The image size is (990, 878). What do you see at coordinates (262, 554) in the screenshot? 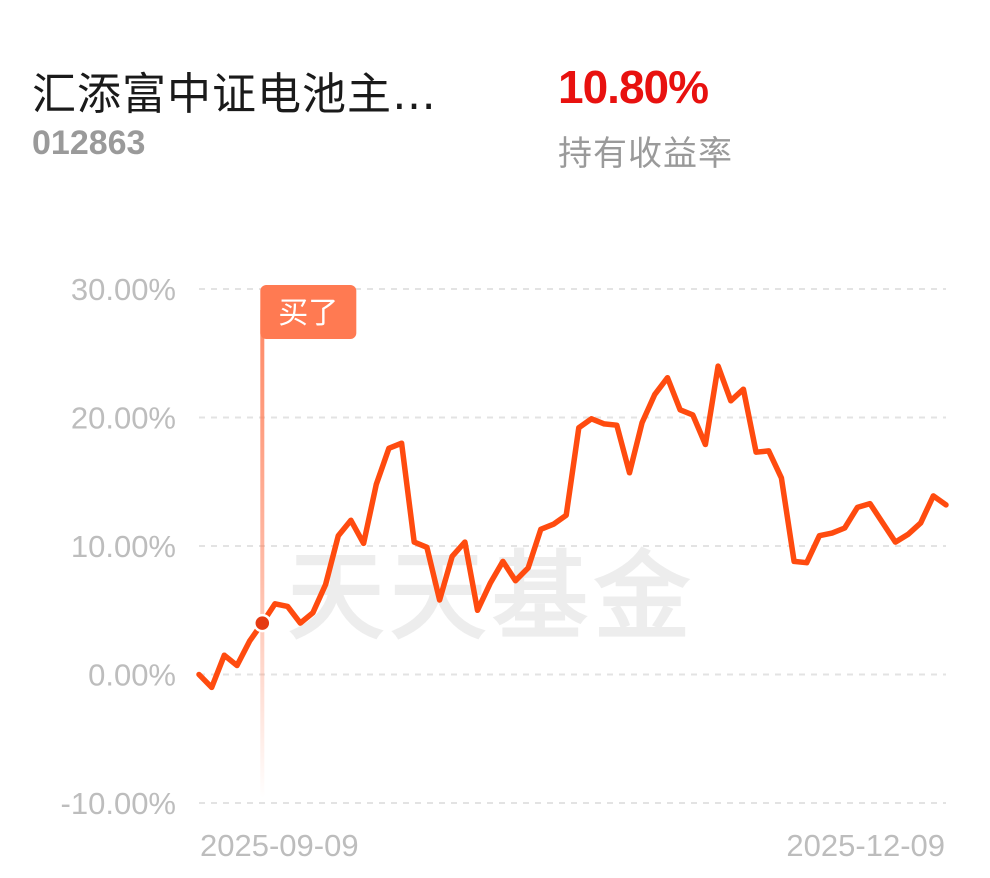
I see `buy-marker-line` at bounding box center [262, 554].